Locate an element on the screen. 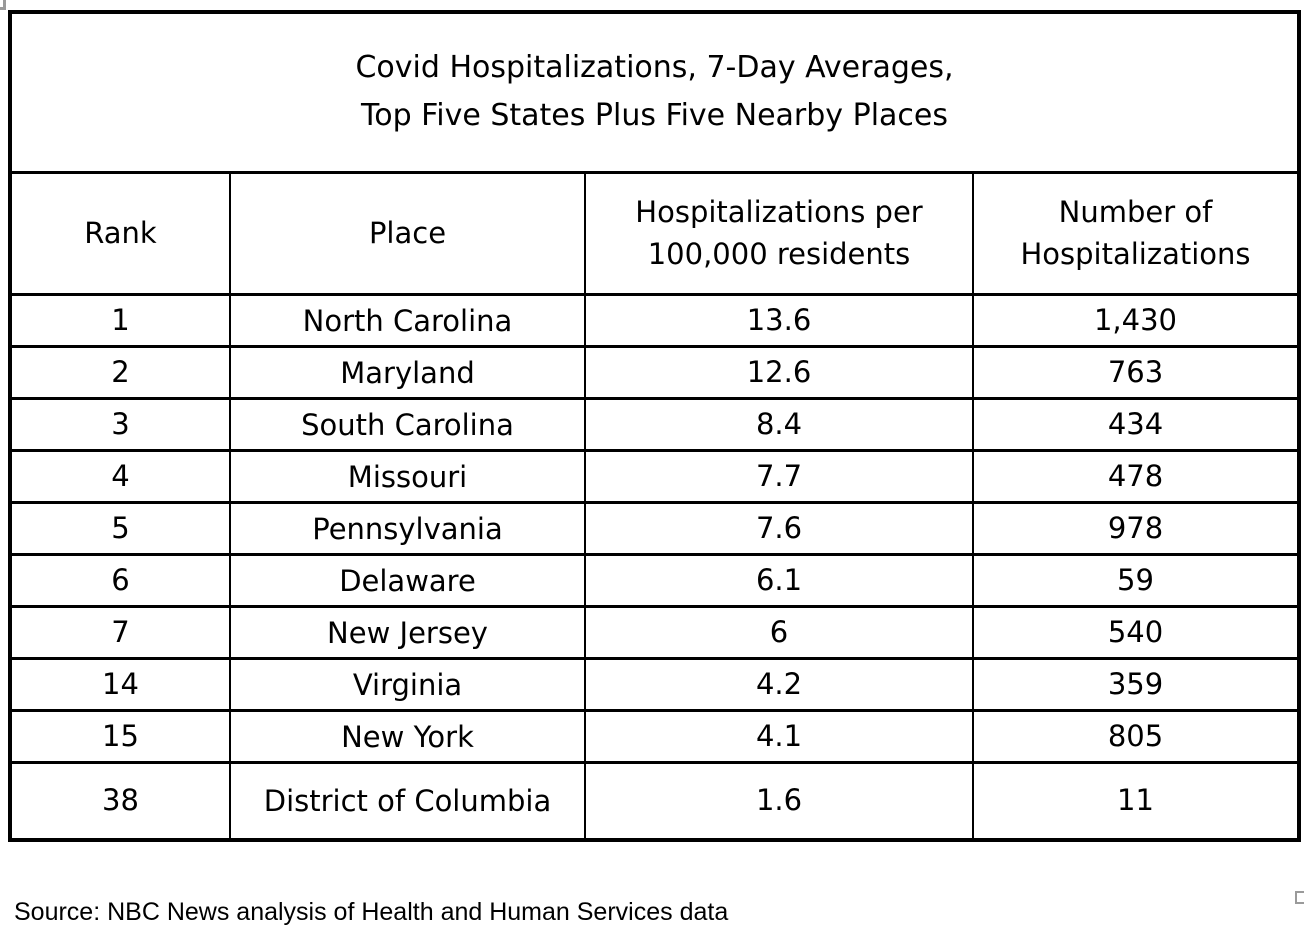 This screenshot has width=1304, height=938. cell-rank: 4 is located at coordinates (120, 476).